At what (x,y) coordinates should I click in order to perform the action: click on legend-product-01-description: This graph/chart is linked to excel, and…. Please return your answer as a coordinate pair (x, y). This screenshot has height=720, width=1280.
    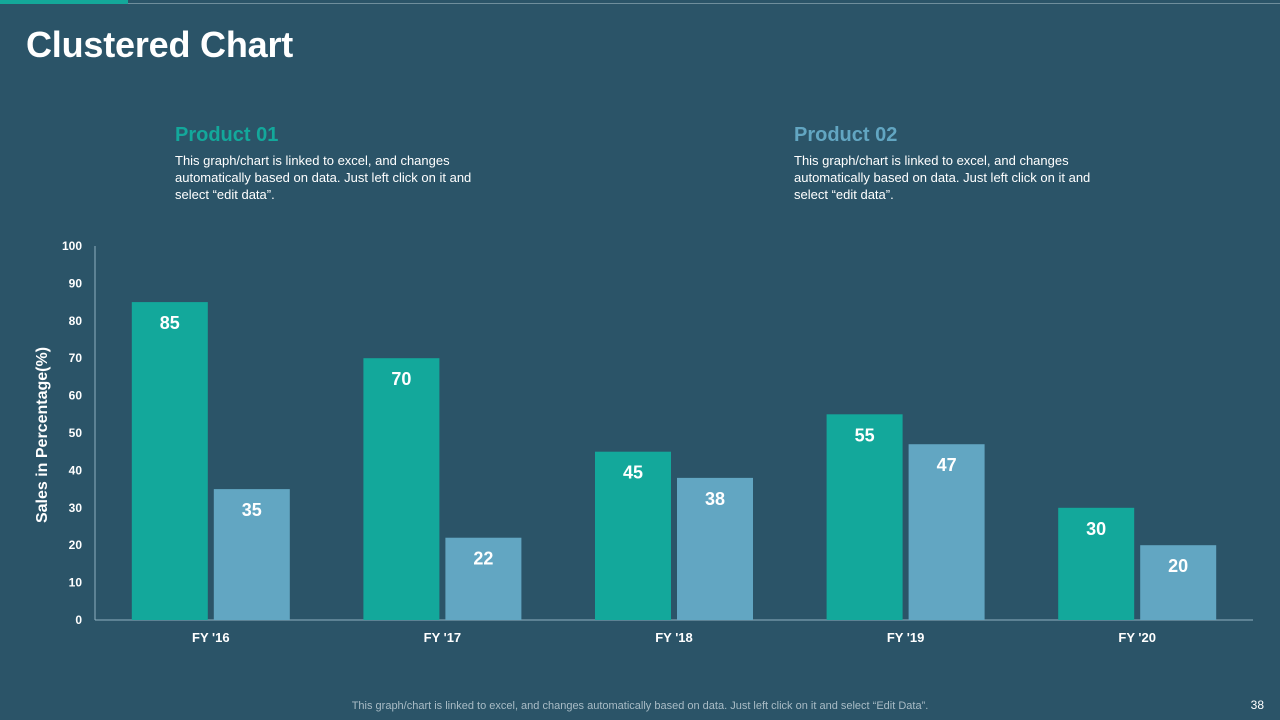
    Looking at the image, I should click on (323, 177).